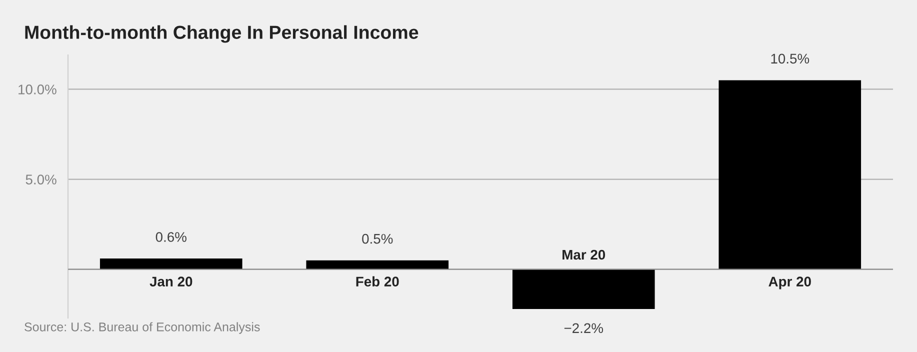 This screenshot has height=352, width=917. Describe the element at coordinates (584, 328) in the screenshot. I see `data-label: −2.2%` at that location.